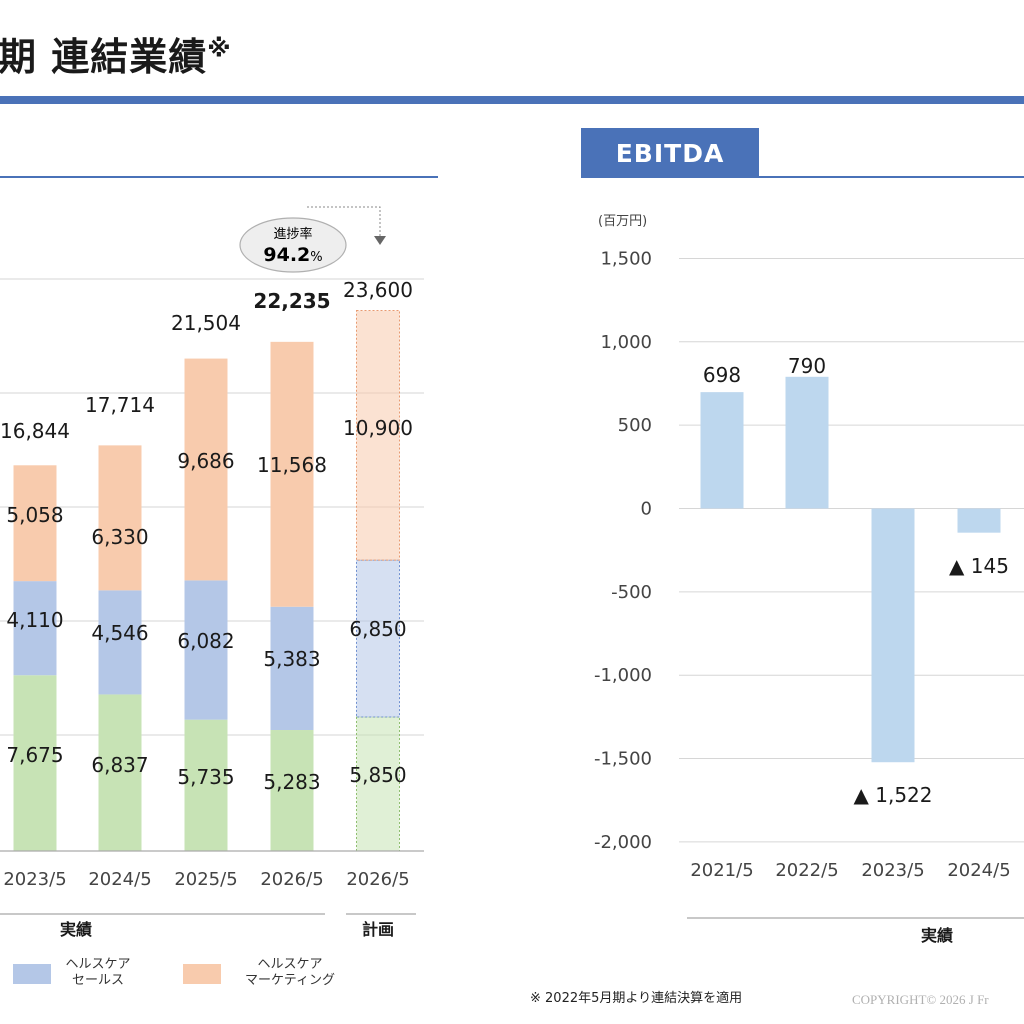 The image size is (1024, 1024). What do you see at coordinates (622, 221) in the screenshot?
I see `unit-label: (百万円)` at bounding box center [622, 221].